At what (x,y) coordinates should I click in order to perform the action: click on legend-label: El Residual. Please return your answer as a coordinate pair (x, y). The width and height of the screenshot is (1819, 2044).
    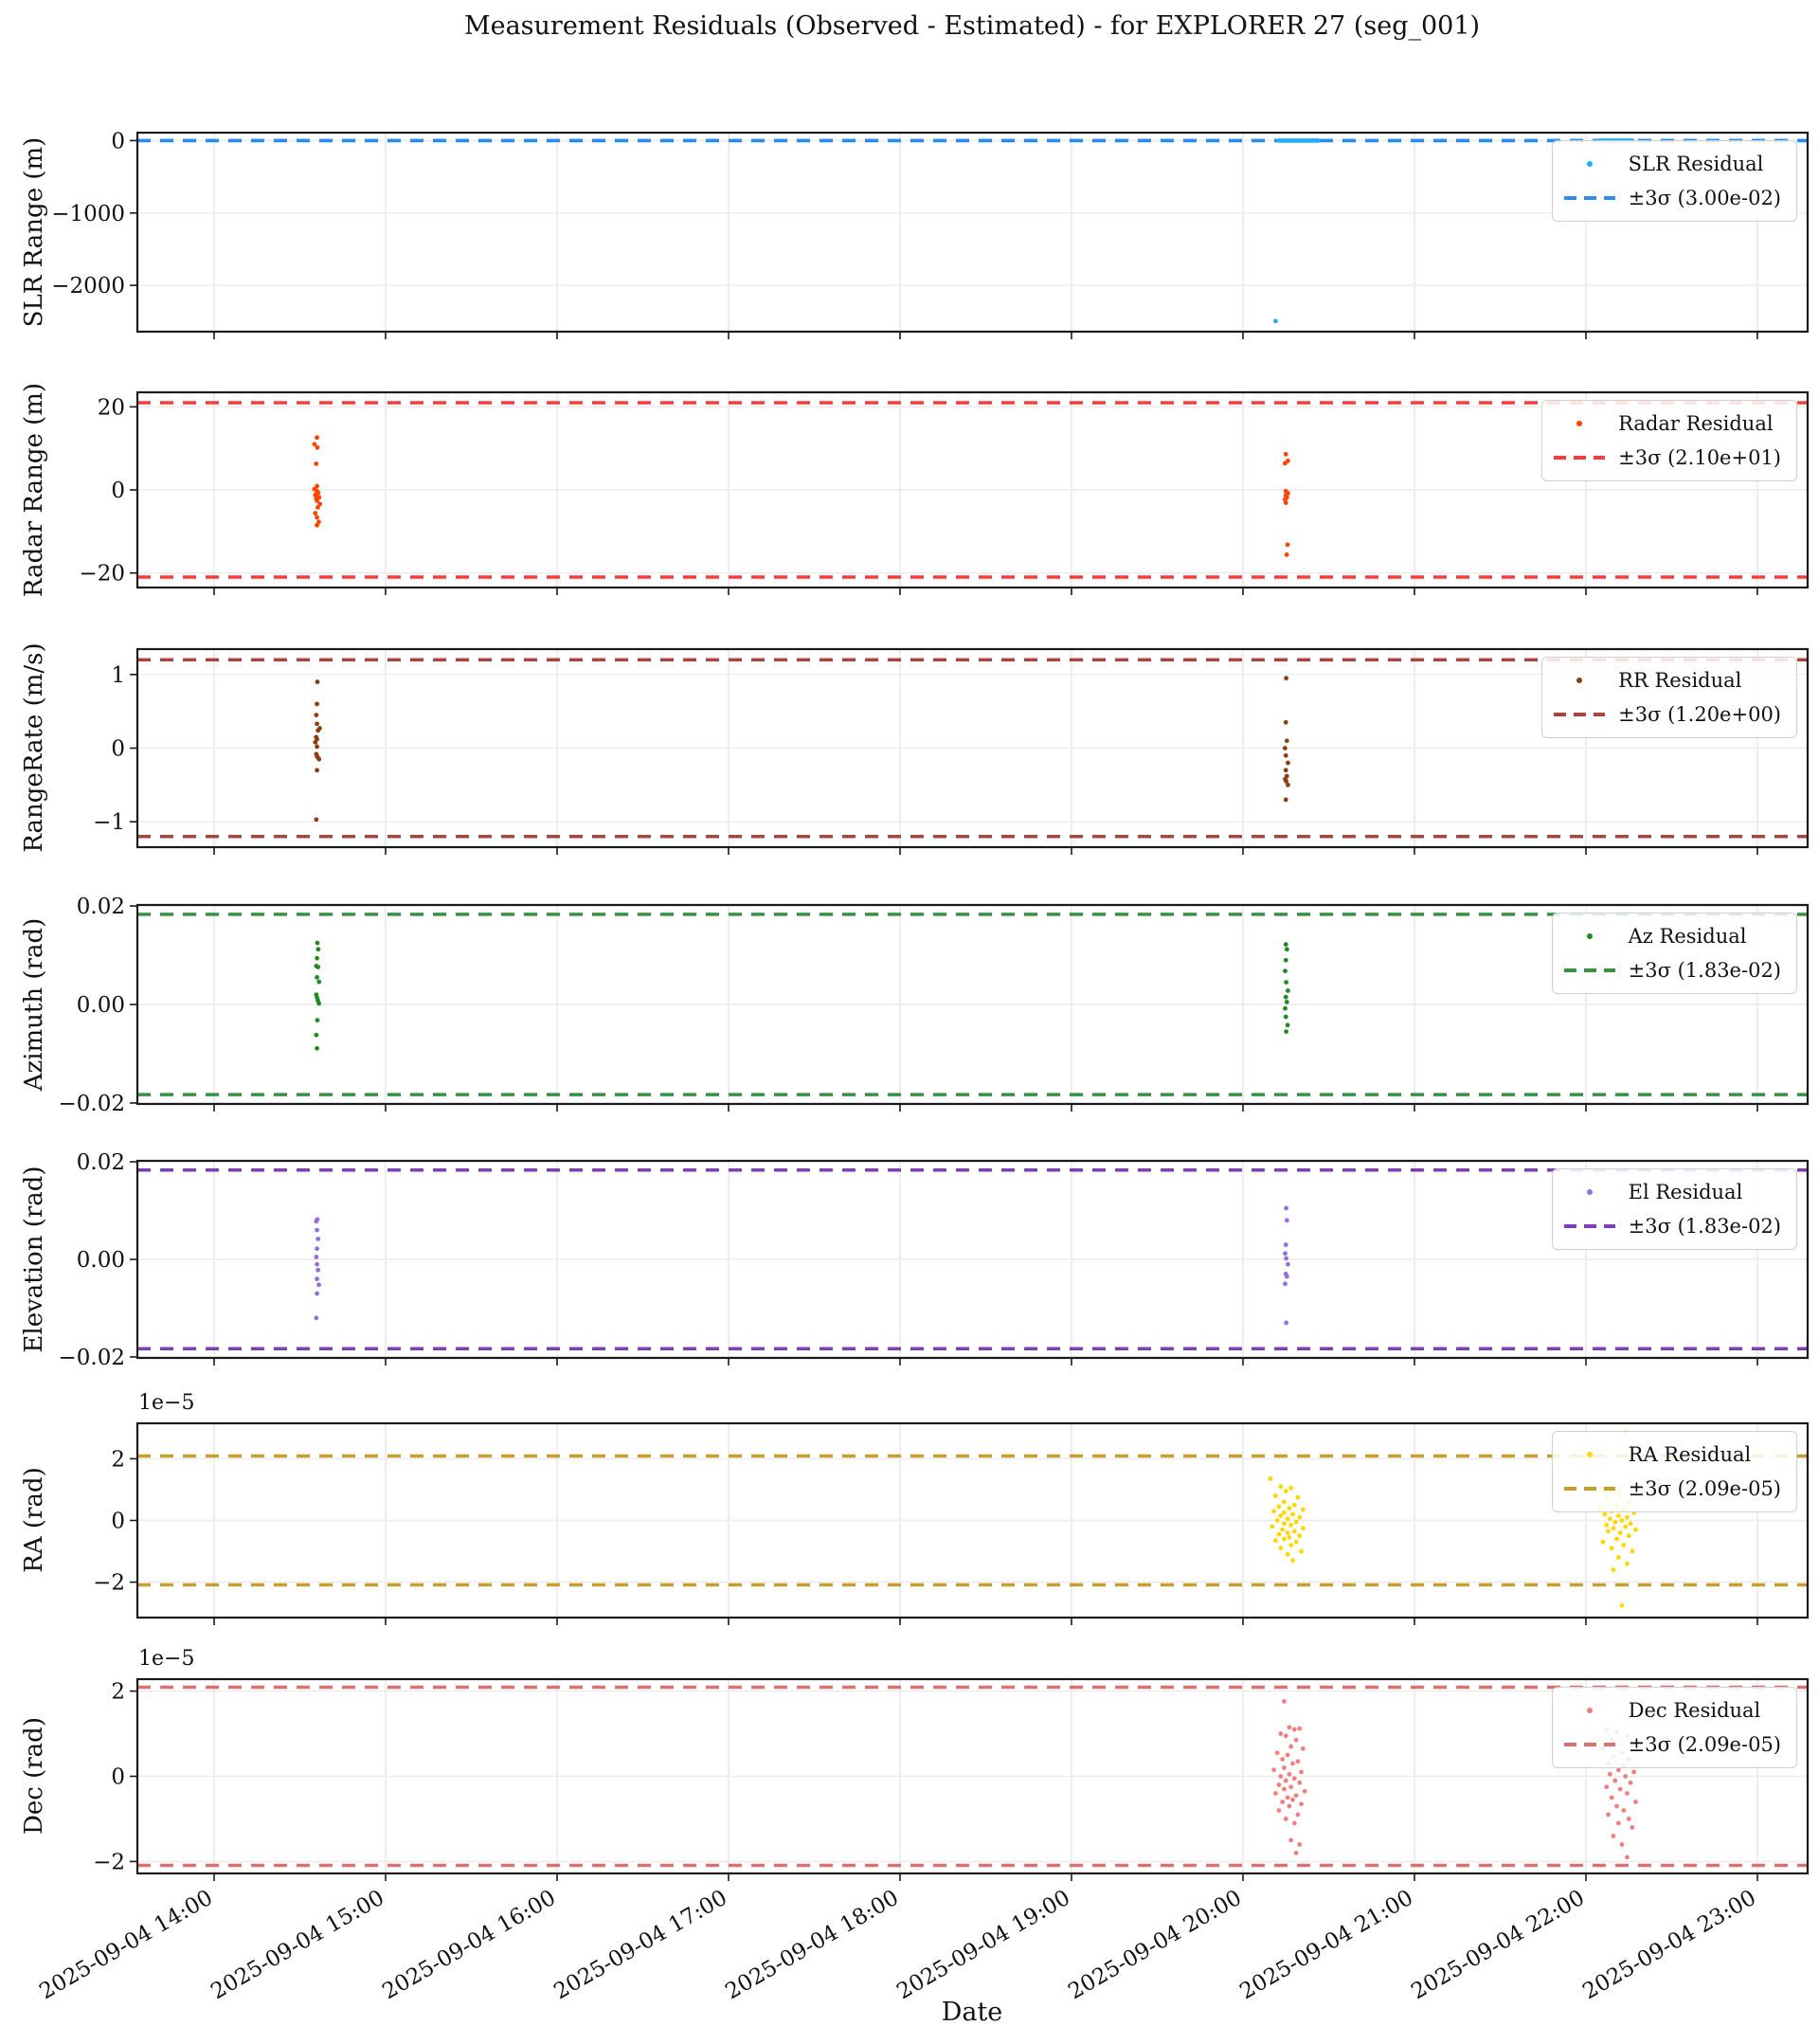
    Looking at the image, I should click on (1685, 1192).